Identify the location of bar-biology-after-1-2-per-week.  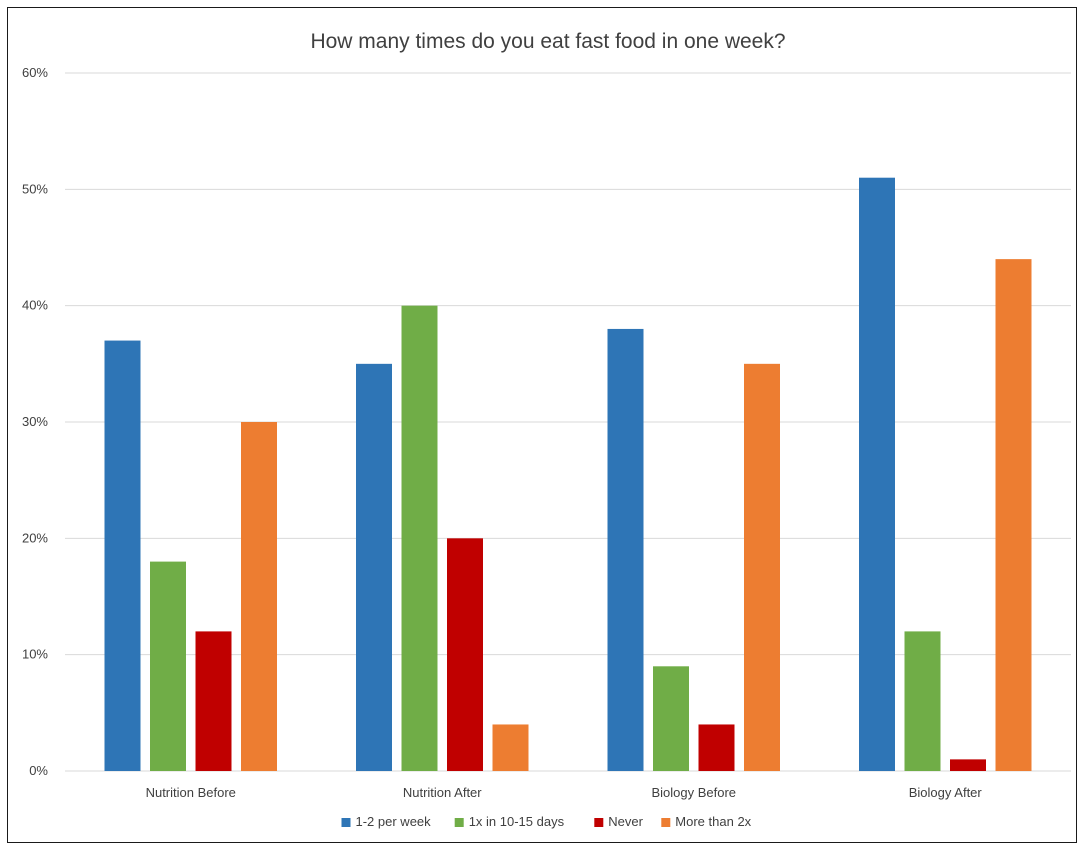
(877, 474).